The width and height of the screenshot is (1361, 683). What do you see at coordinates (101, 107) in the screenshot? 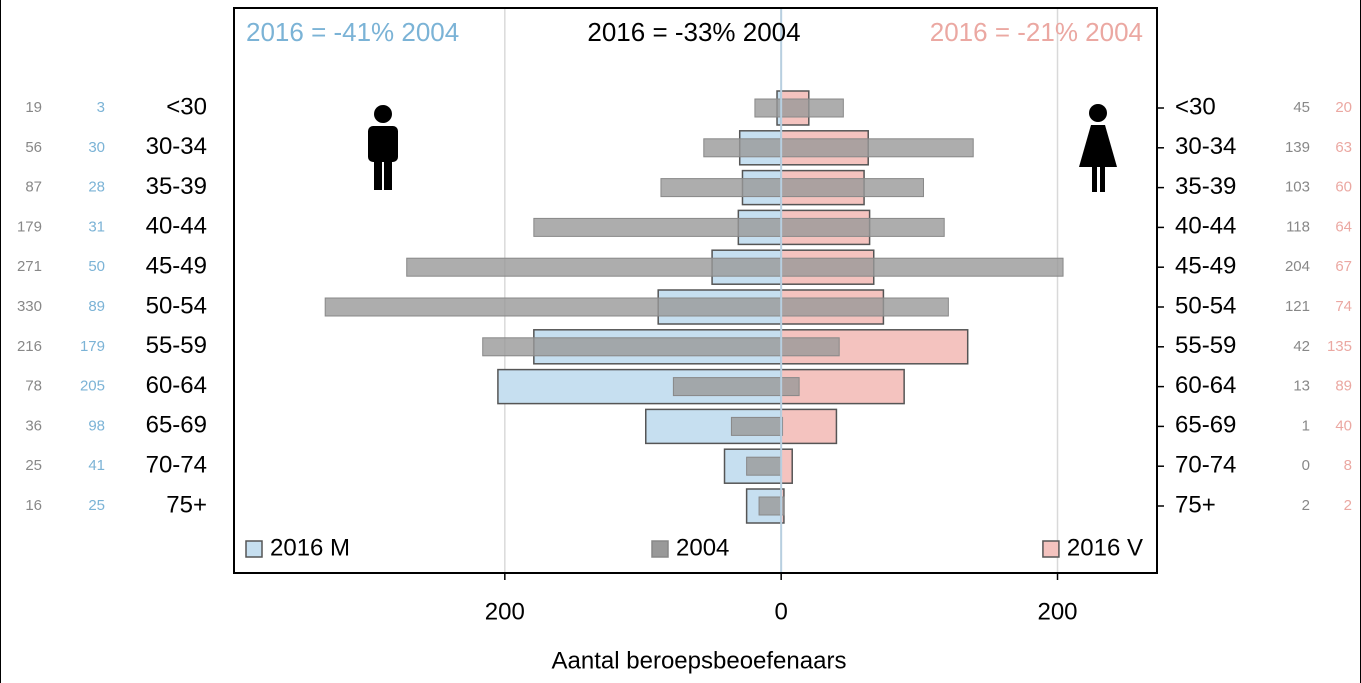
I see `value-label-2016-m: 3` at bounding box center [101, 107].